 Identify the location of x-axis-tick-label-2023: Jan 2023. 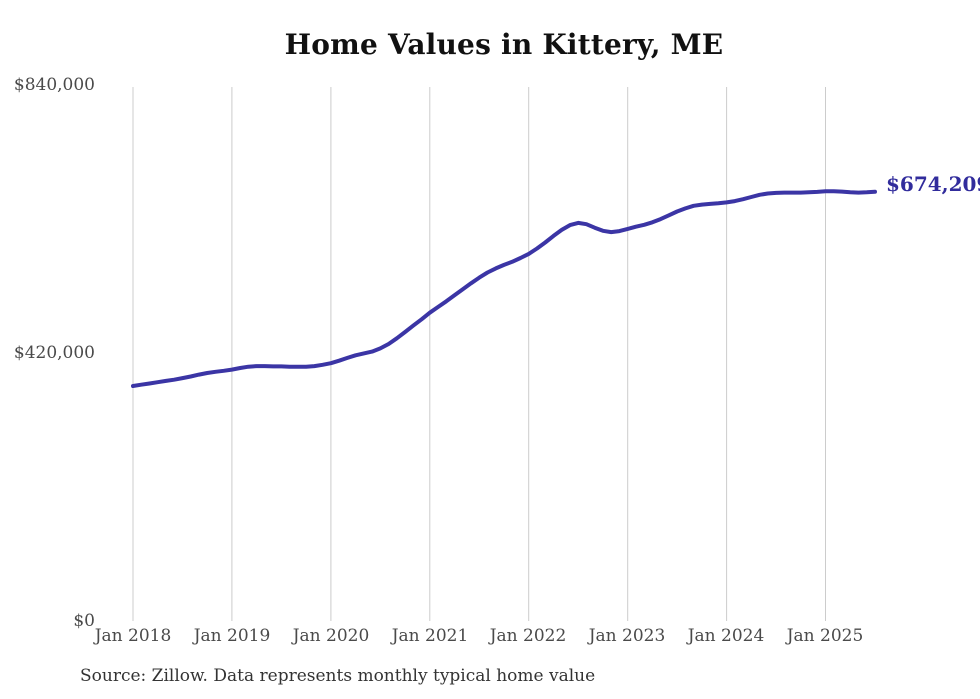
(627, 636).